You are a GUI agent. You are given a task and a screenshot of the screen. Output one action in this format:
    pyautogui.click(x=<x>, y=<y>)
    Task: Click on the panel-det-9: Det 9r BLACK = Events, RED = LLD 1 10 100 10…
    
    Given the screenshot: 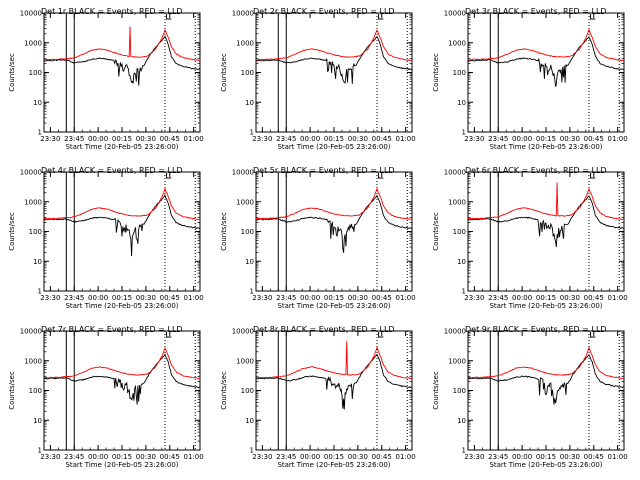 What is the action you would take?
    pyautogui.click(x=530, y=397)
    